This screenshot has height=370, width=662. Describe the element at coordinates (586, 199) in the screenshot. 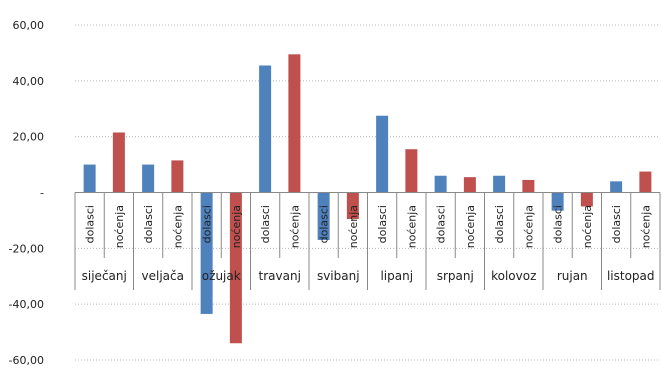

I see `bar-noćenja-9` at that location.